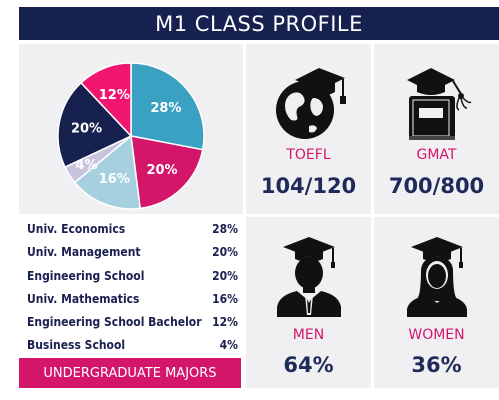 The image size is (499, 400). What do you see at coordinates (132, 229) in the screenshot?
I see `legend-row: Univ. Economics 28%` at bounding box center [132, 229].